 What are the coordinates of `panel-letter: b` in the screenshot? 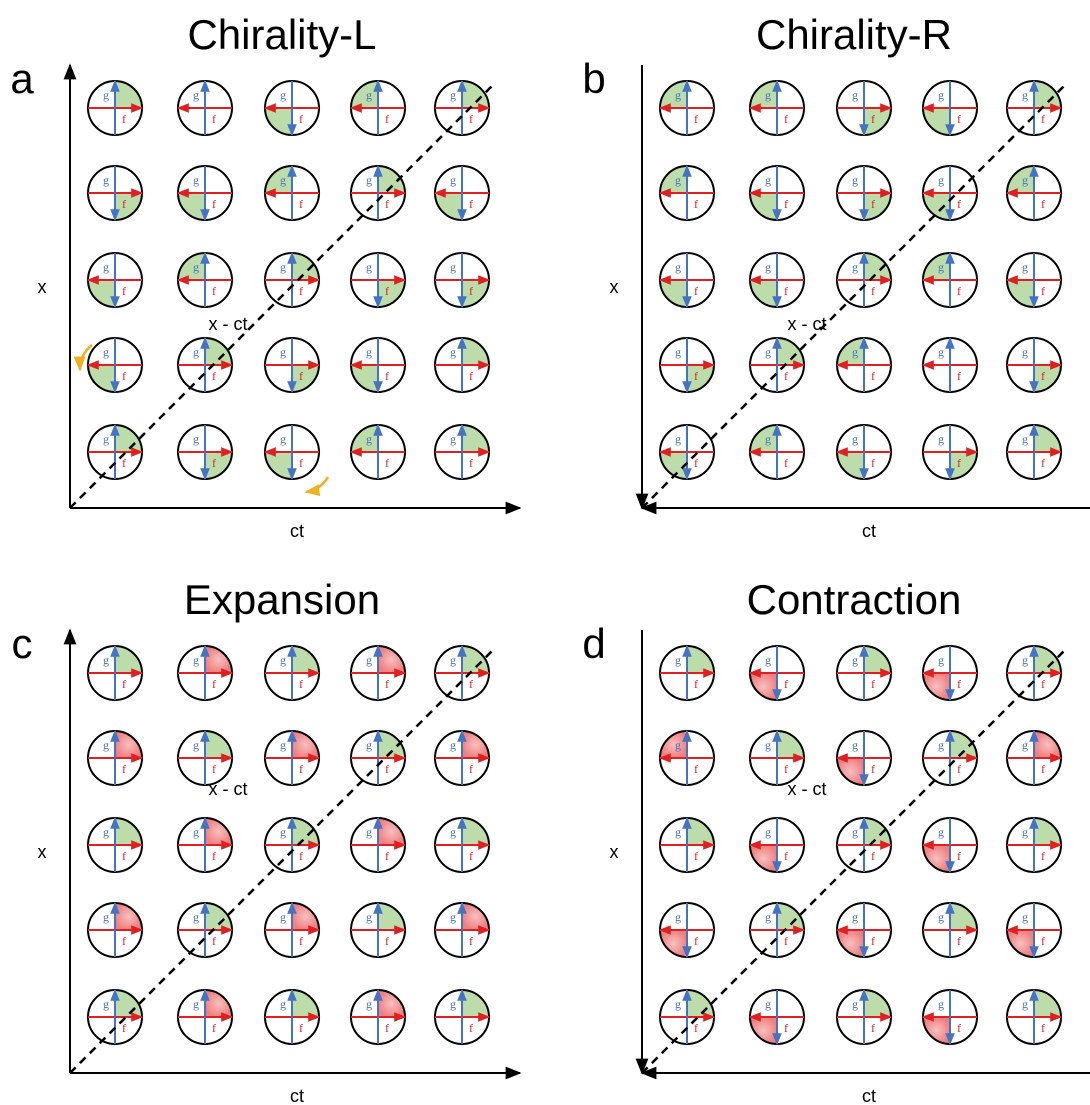 It's located at (593, 78).